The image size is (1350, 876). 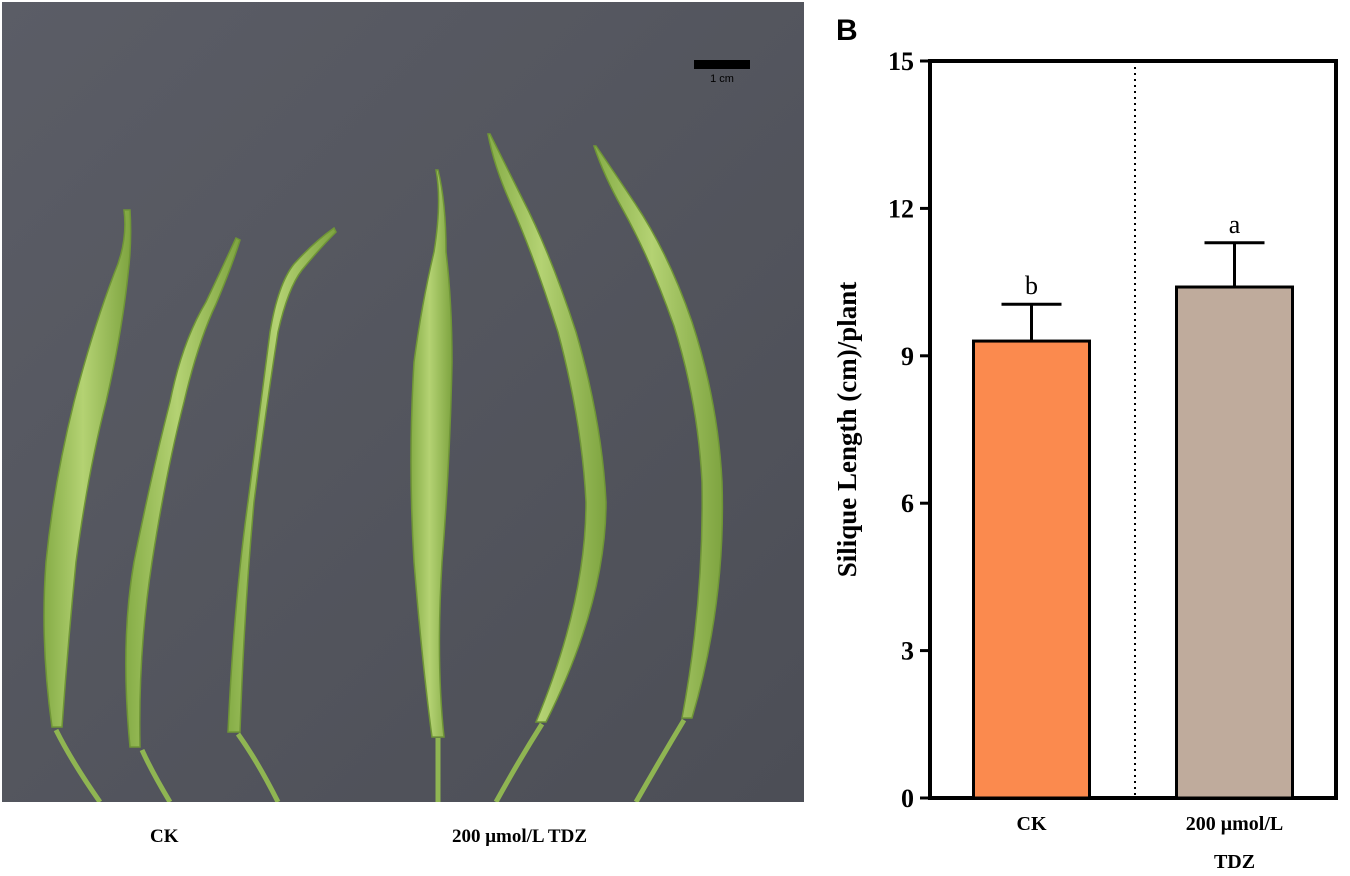 I want to click on y-tick-label: 0, so click(x=907, y=798).